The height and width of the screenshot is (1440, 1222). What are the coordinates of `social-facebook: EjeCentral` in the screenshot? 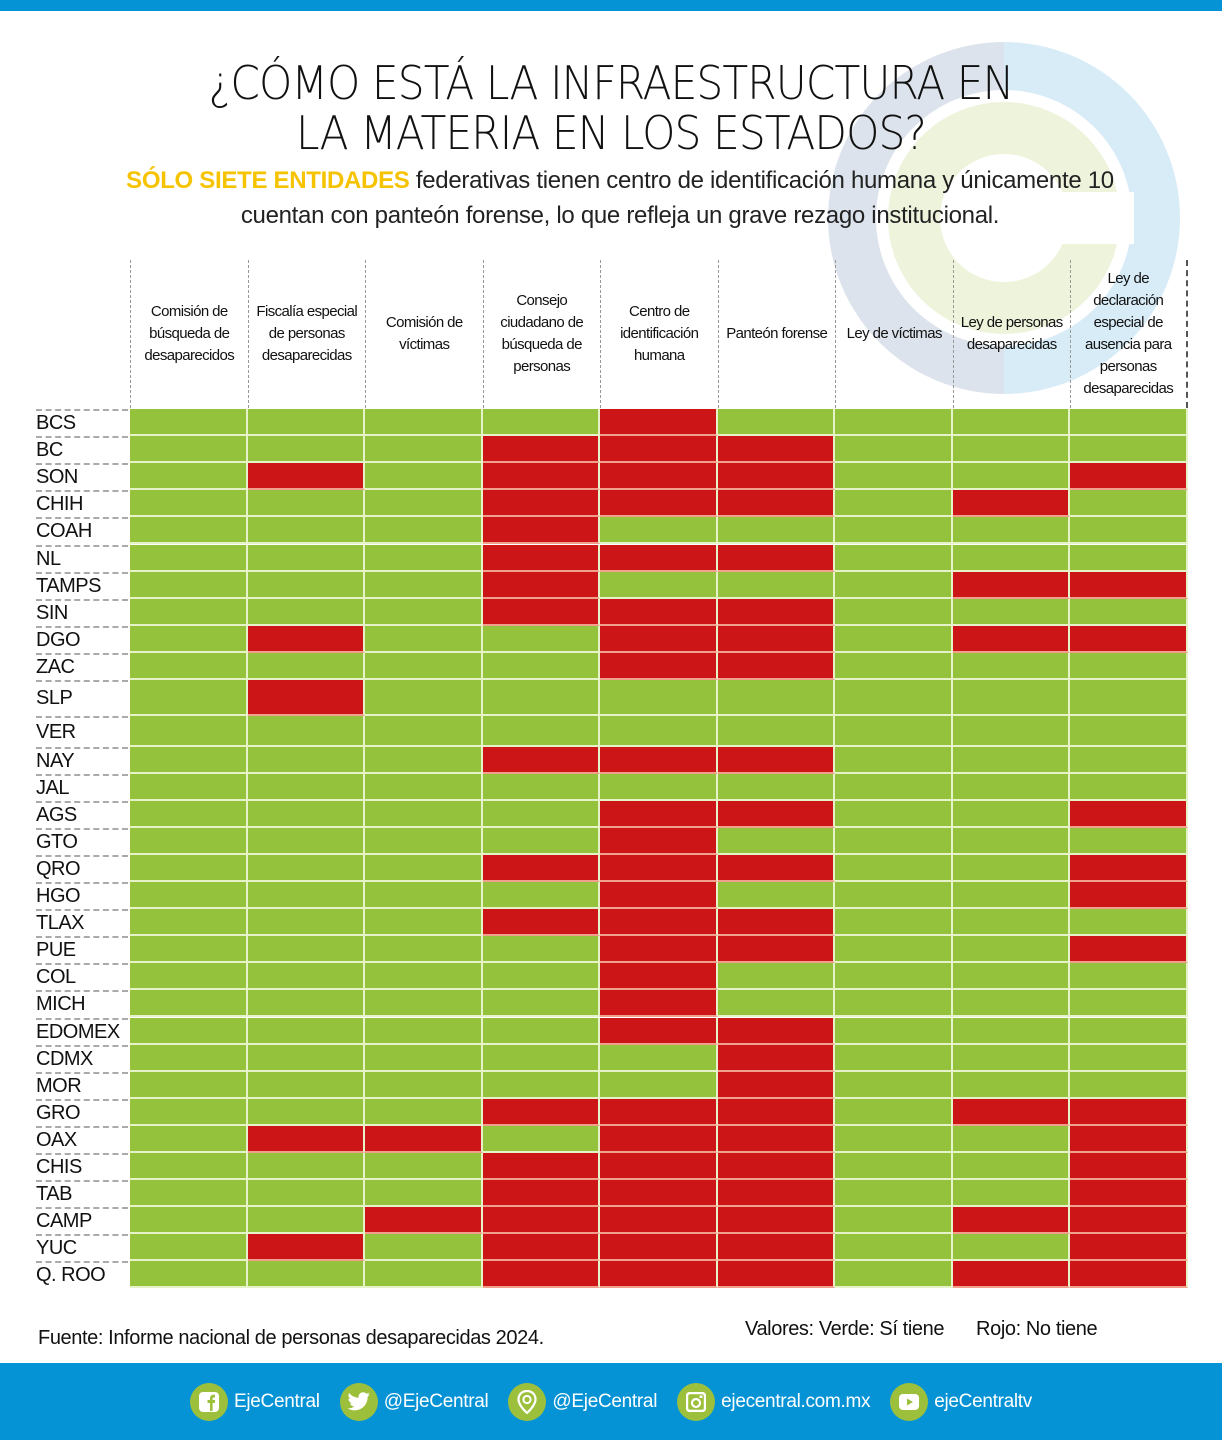 It's located at (255, 1401).